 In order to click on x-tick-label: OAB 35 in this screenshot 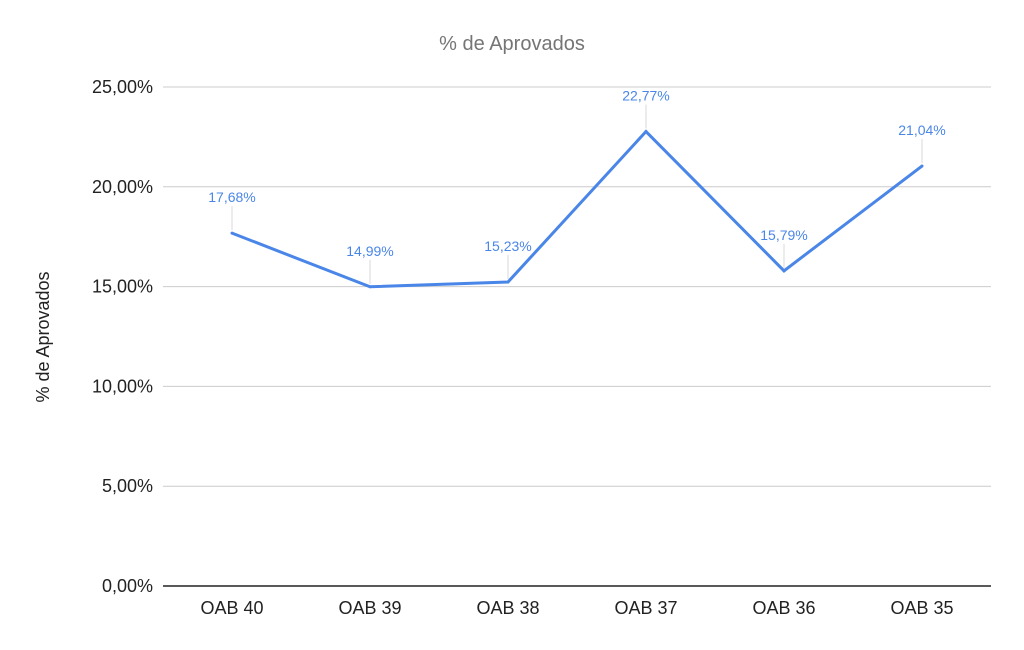, I will do `click(921, 608)`.